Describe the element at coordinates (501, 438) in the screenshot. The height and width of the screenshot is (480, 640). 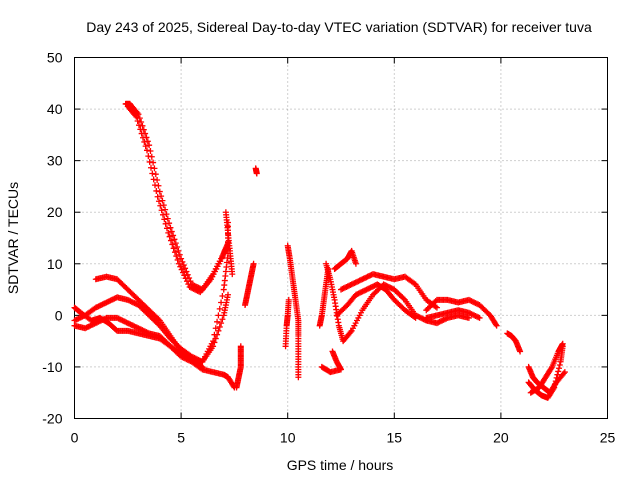
I see `x-tick-label: 20` at that location.